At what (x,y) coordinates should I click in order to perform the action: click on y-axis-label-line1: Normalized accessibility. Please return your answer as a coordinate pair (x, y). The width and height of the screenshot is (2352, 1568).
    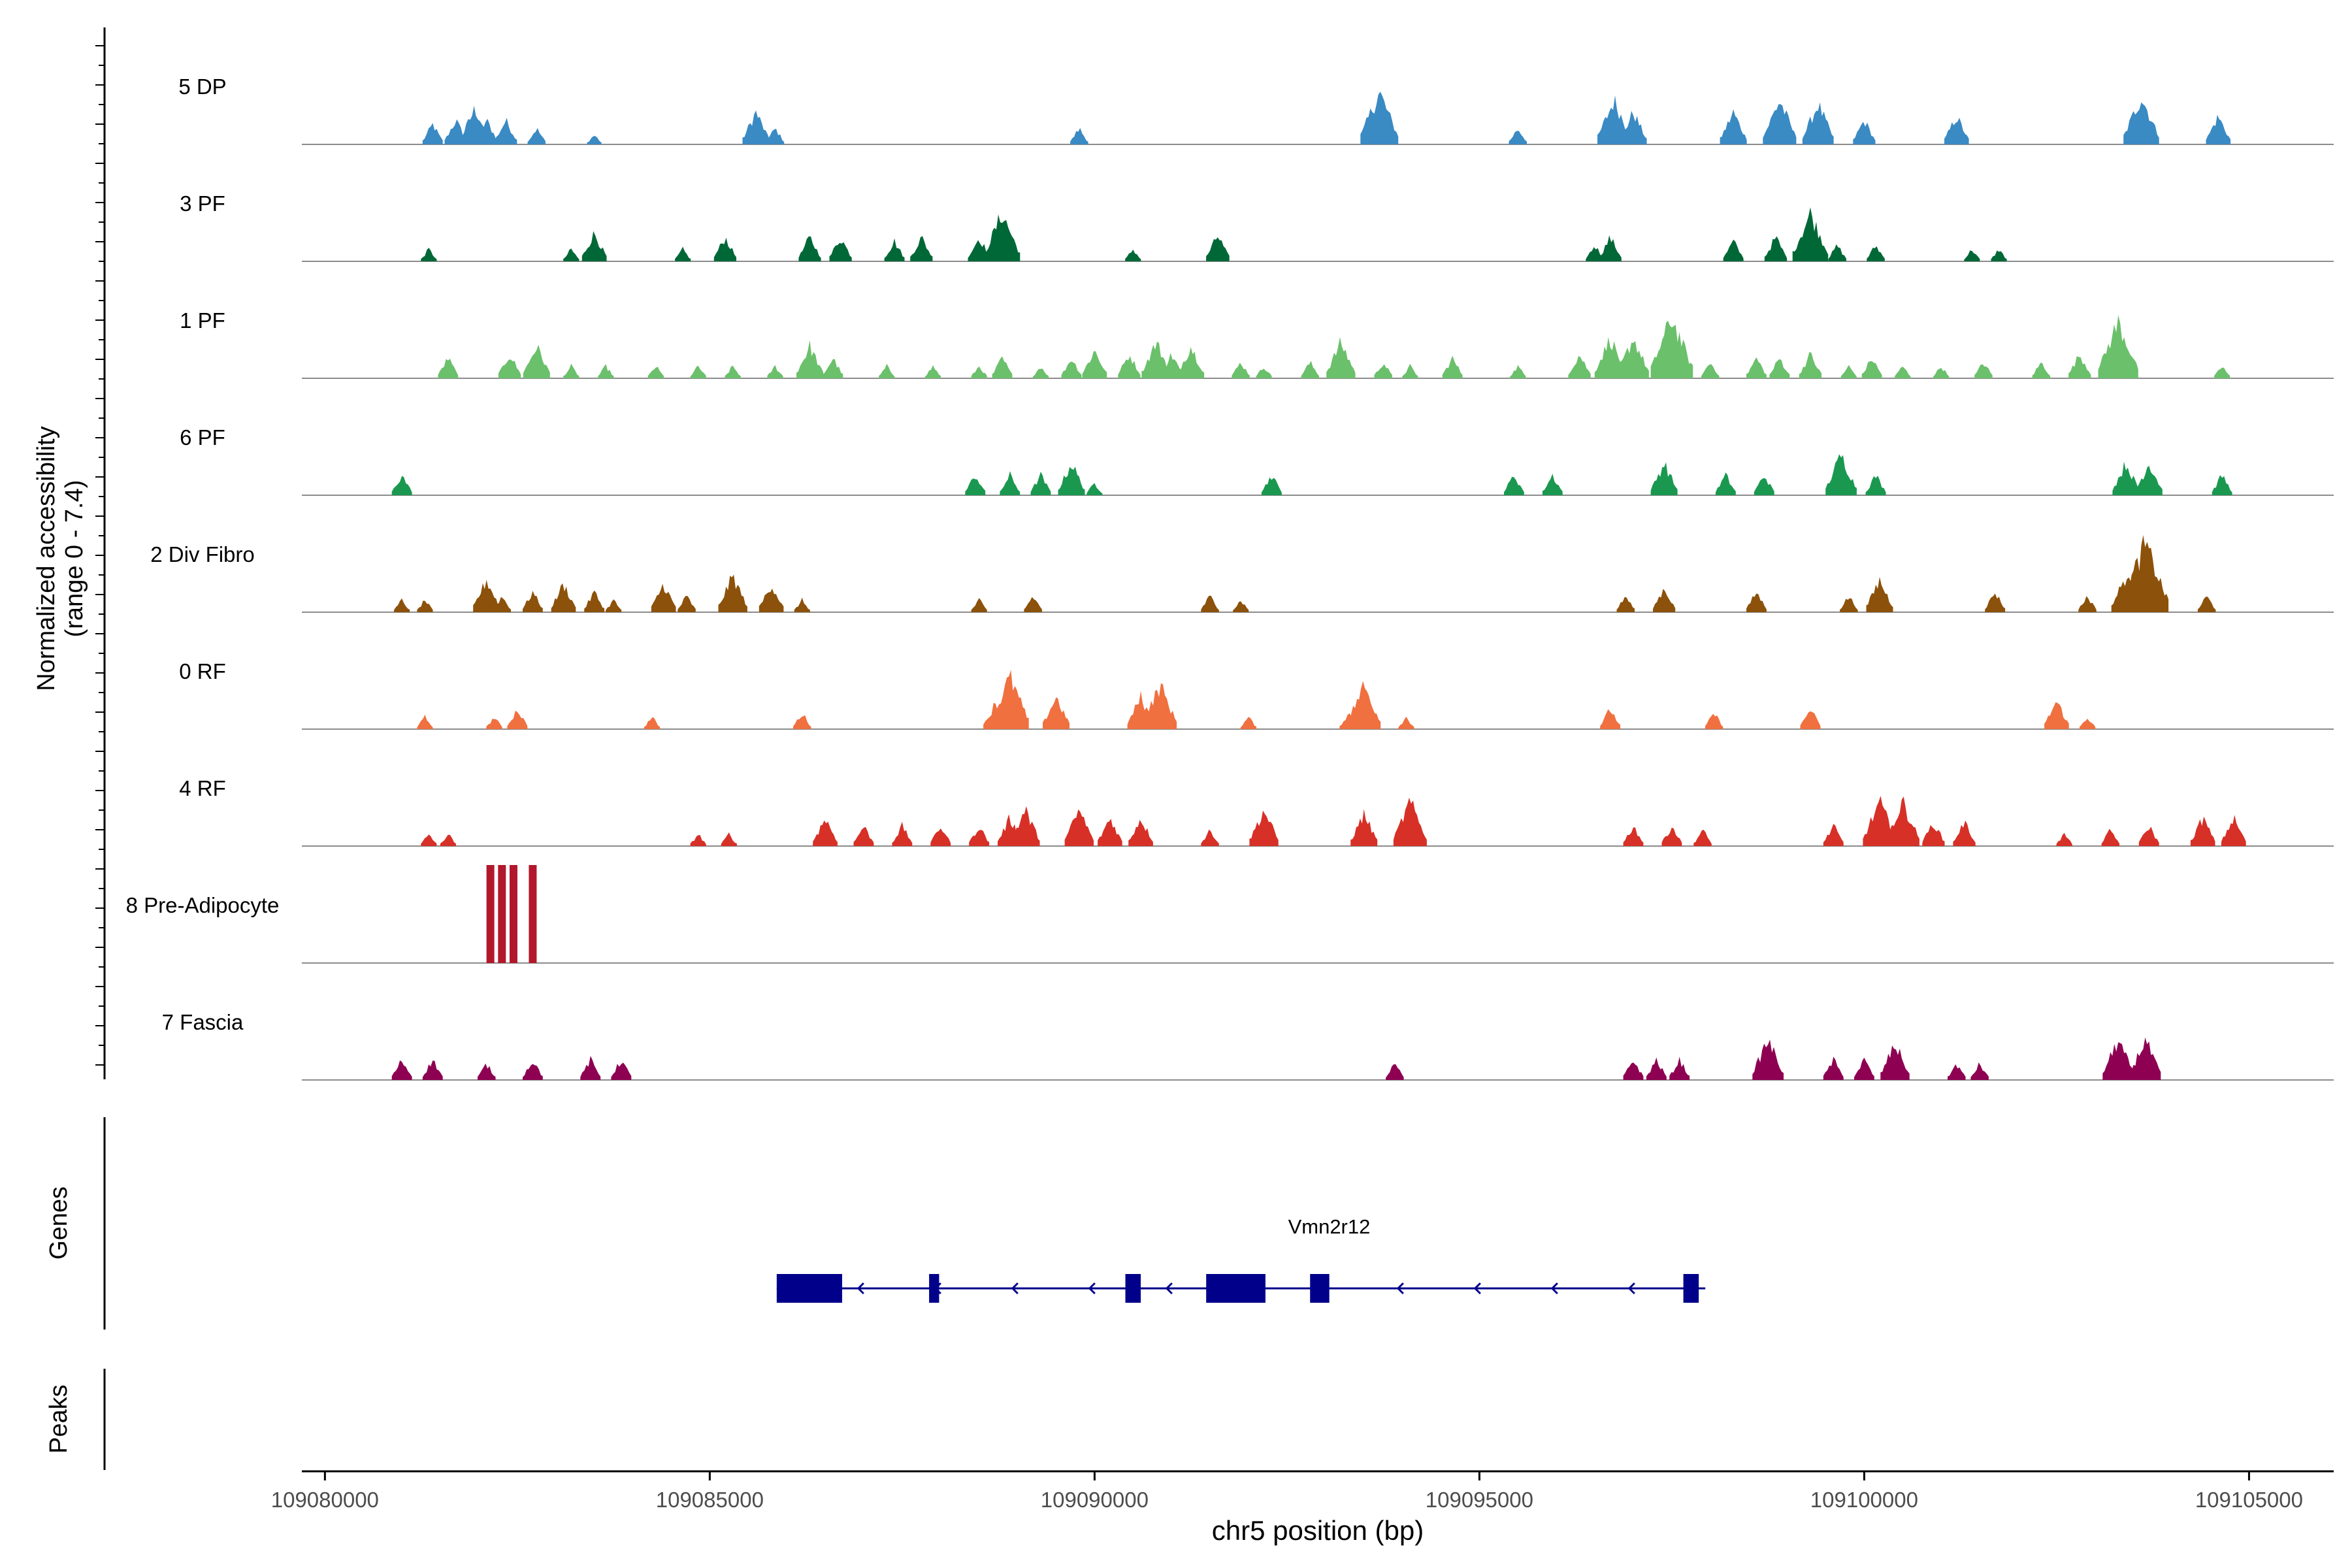
    Looking at the image, I should click on (46, 558).